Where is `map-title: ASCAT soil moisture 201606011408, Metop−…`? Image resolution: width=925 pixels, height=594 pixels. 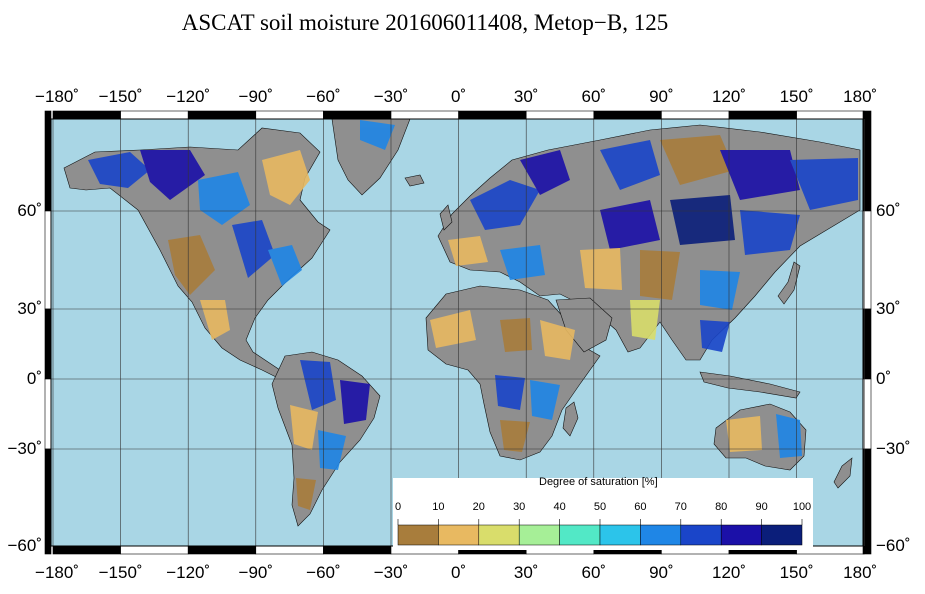 map-title: ASCAT soil moisture 201606011408, Metop−… is located at coordinates (425, 22).